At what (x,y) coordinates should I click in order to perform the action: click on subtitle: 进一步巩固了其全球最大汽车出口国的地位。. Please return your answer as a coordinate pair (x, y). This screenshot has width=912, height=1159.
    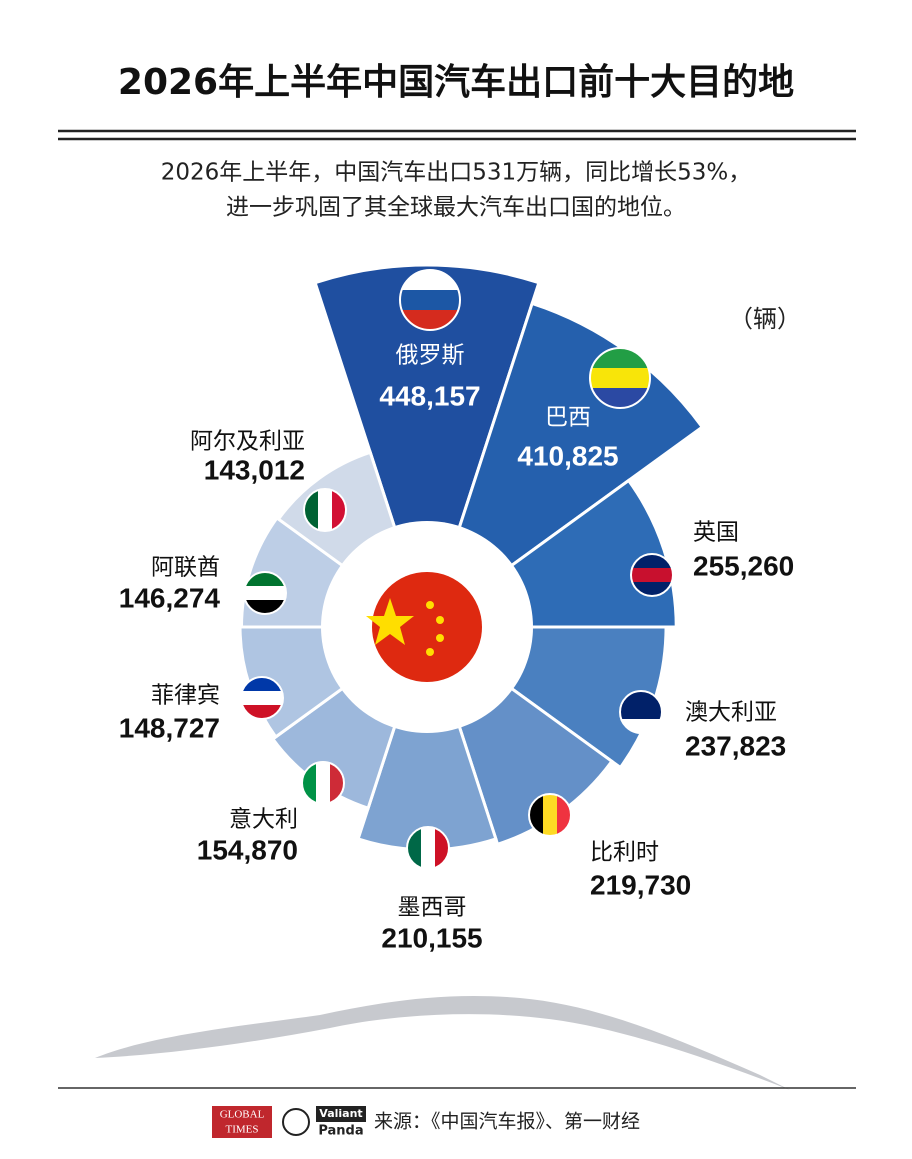
    Looking at the image, I should click on (456, 208).